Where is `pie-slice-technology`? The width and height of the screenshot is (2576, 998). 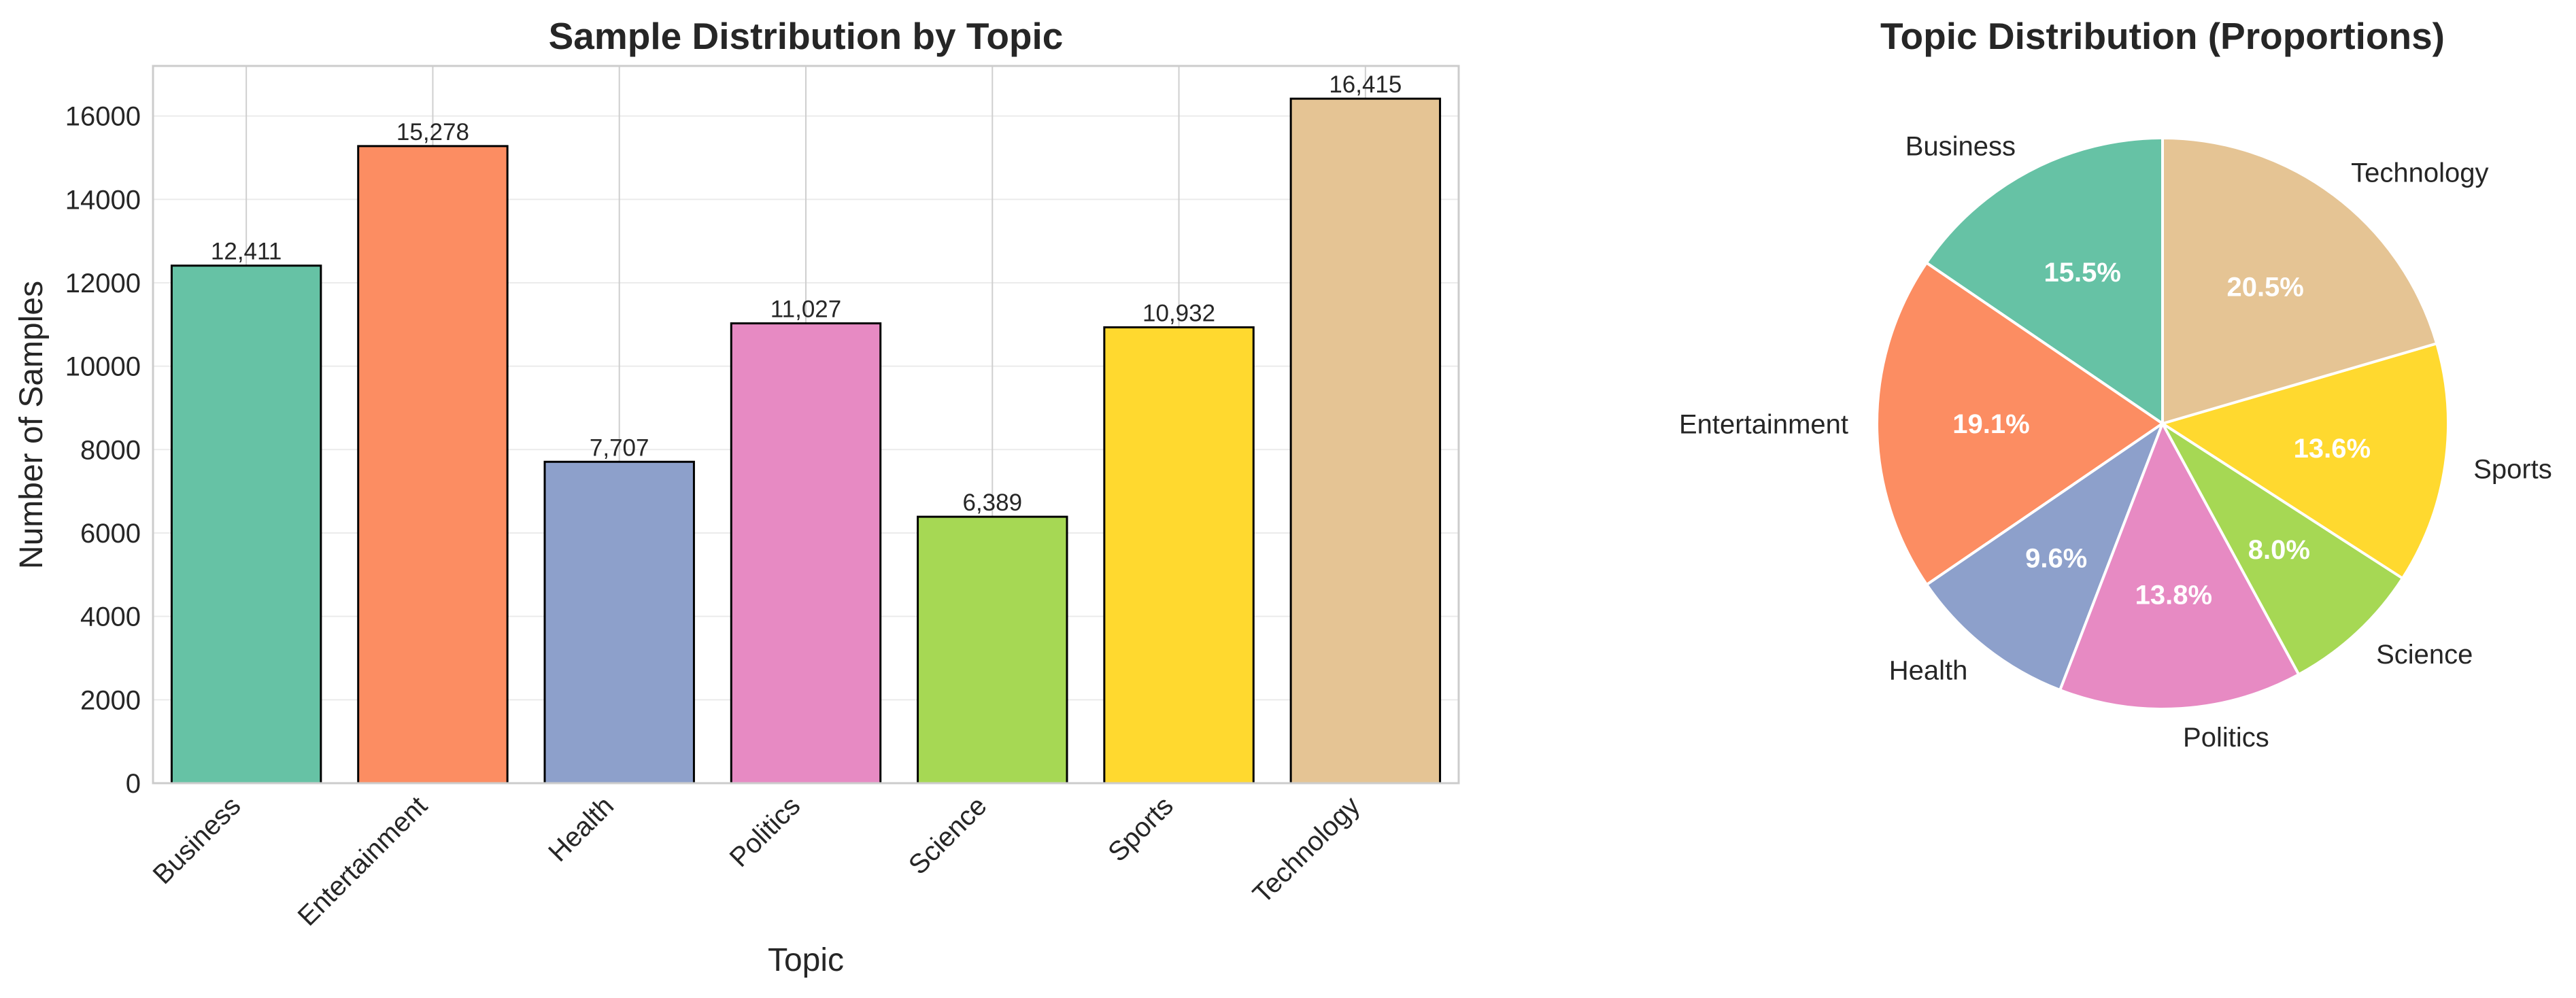 pie-slice-technology is located at coordinates (2300, 281).